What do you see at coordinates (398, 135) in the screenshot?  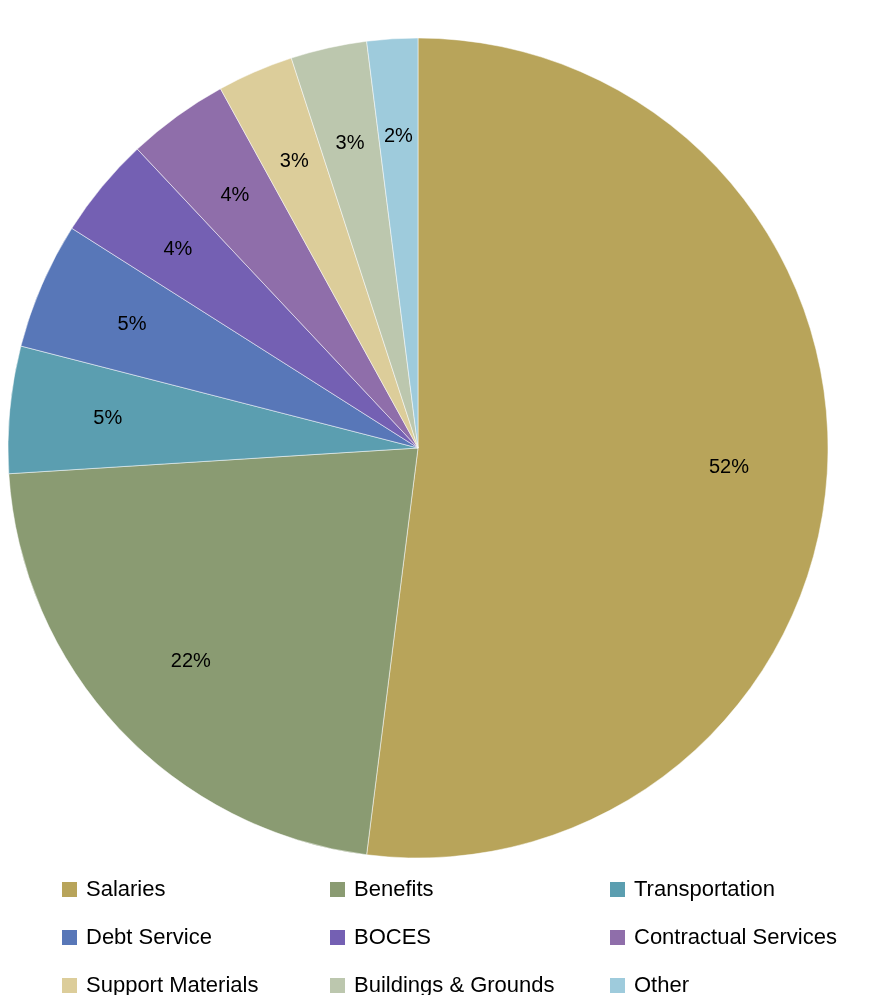 I see `data-label: 2%` at bounding box center [398, 135].